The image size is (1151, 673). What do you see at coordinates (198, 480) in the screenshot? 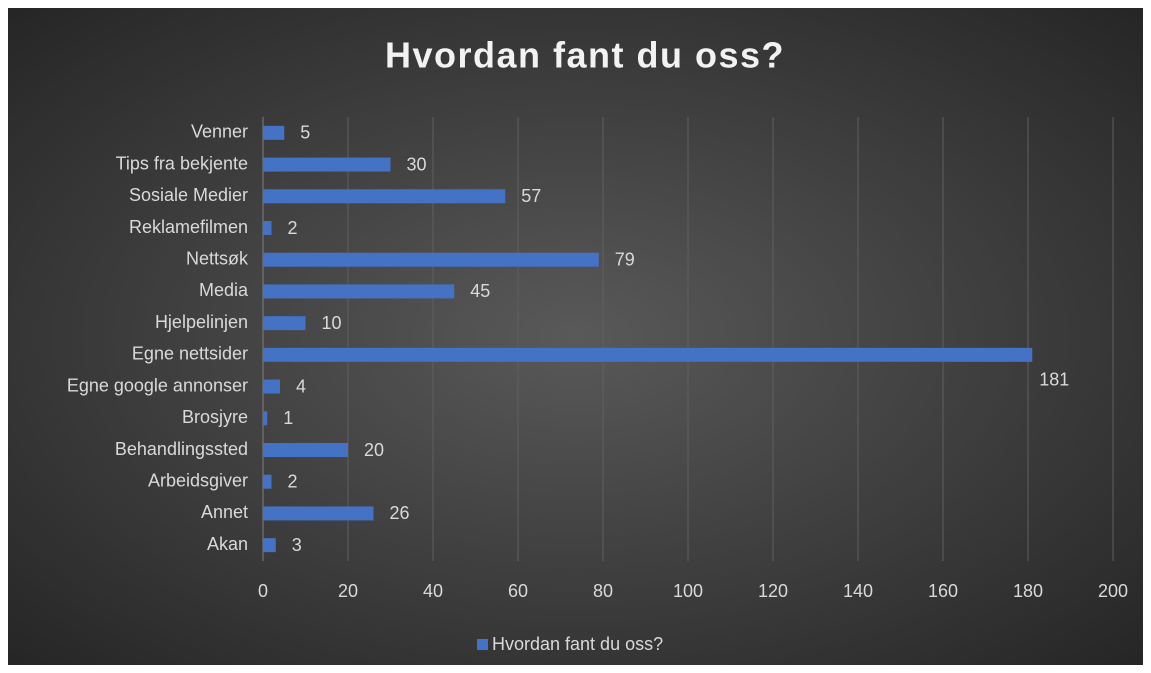
I see `y-tick-label: Arbeidsgiver` at bounding box center [198, 480].